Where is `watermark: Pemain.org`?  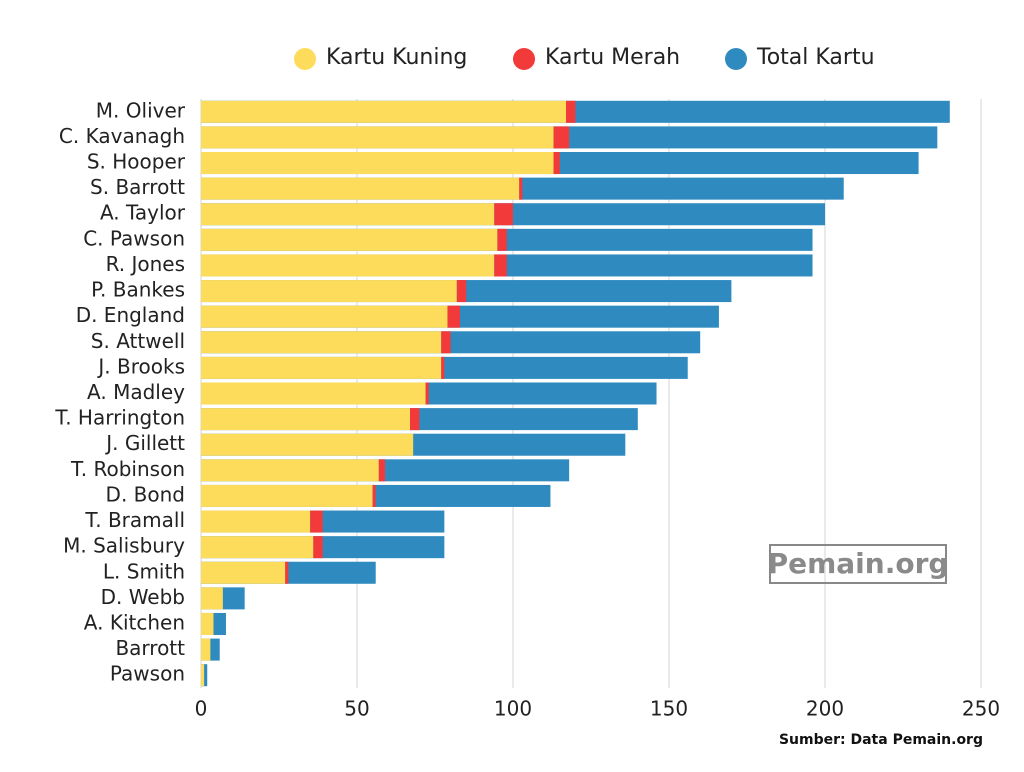
watermark: Pemain.org is located at coordinates (858, 563).